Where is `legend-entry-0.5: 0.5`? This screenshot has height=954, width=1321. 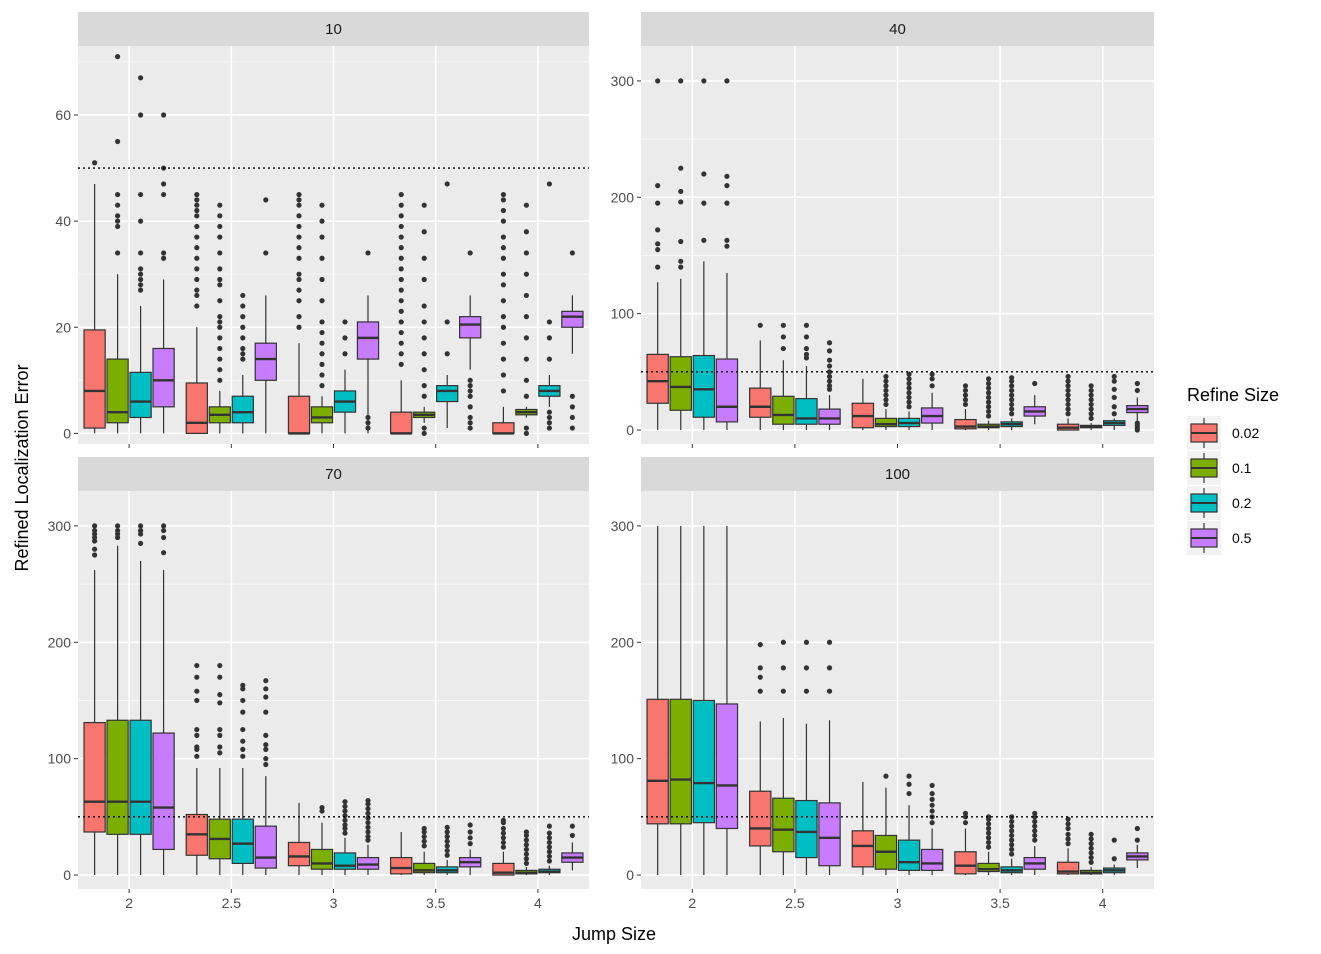
legend-entry-0.5: 0.5 is located at coordinates (1219, 538).